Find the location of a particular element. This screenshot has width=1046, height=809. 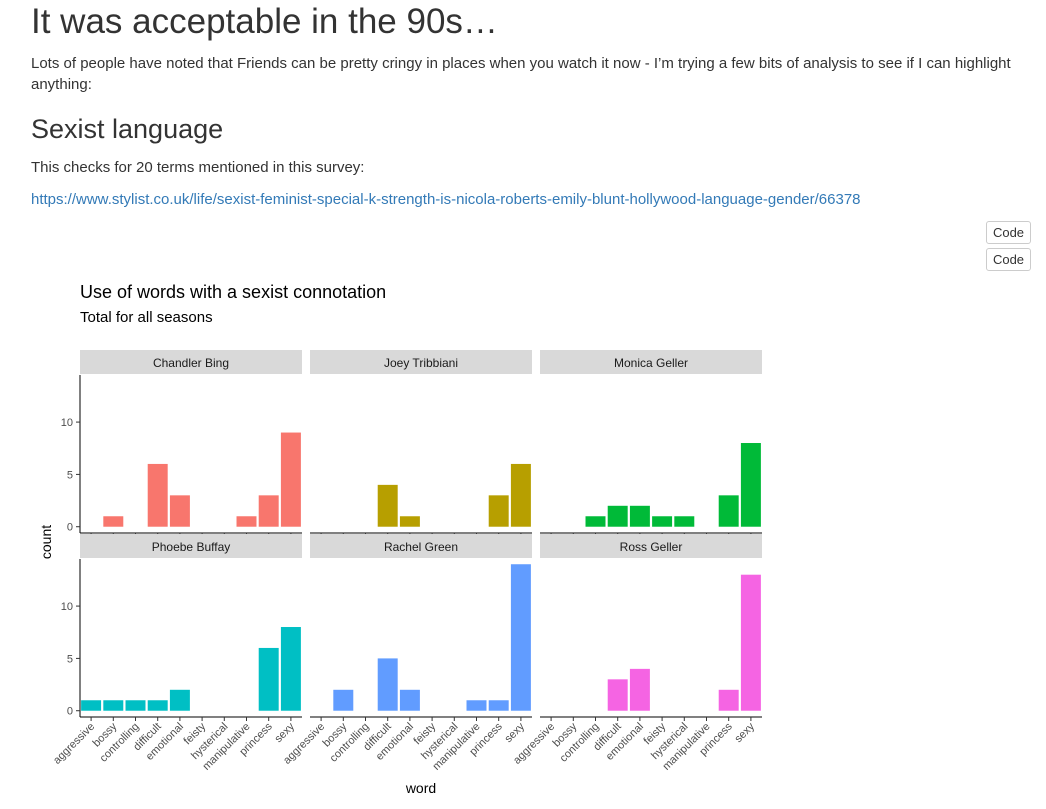

facet-label: Monica Geller is located at coordinates (651, 363).